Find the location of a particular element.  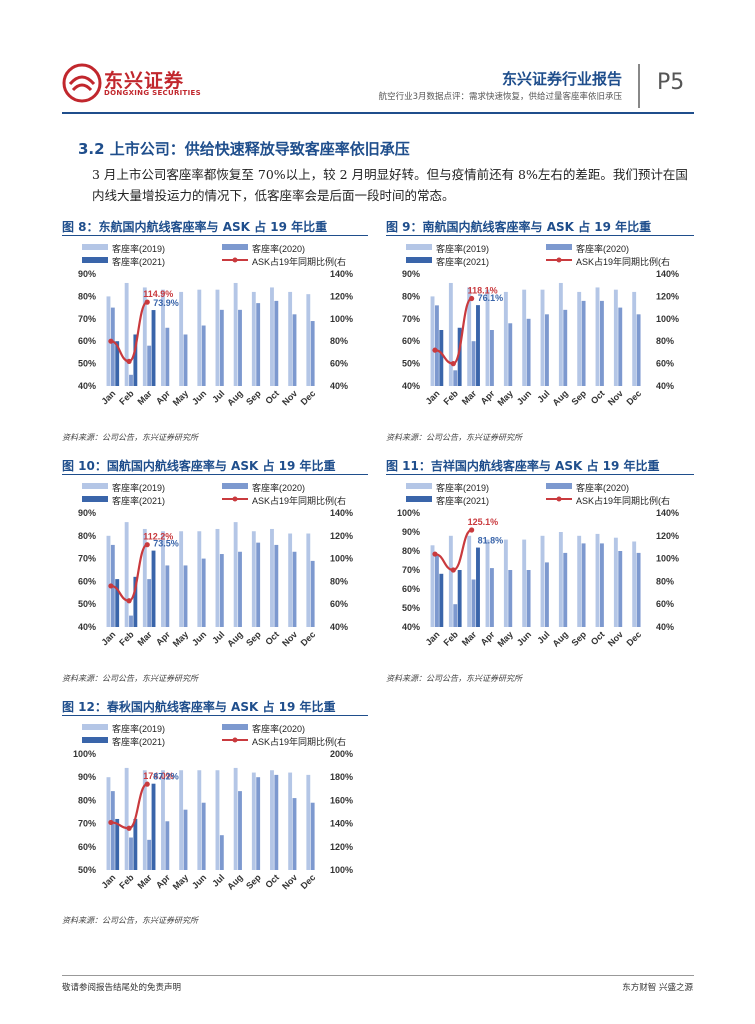

y-tick-label: 60% is located at coordinates (87, 847).